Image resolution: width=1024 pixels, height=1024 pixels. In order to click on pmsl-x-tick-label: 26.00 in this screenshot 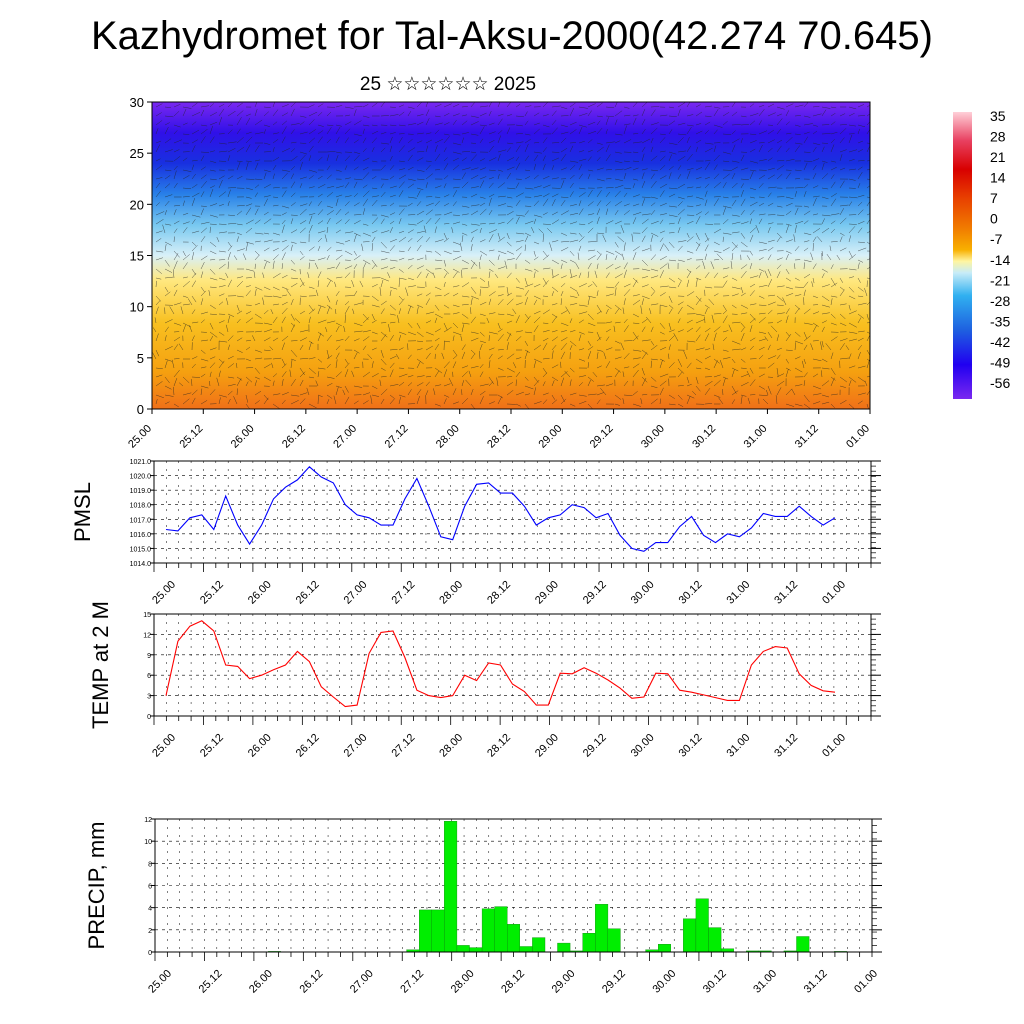, I will do `click(260, 593)`.